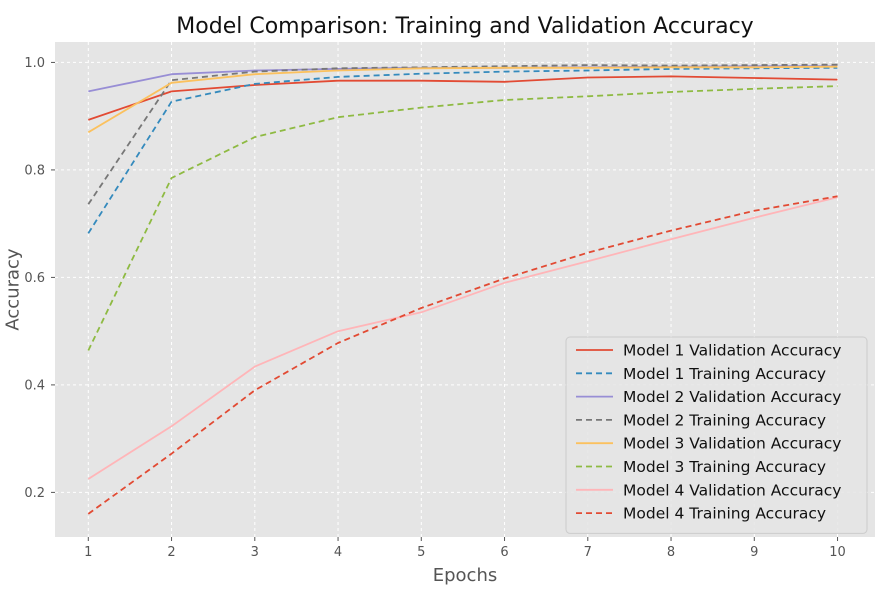 The image size is (886, 600). Describe the element at coordinates (88, 552) in the screenshot. I see `x-tick-label: 1` at that location.